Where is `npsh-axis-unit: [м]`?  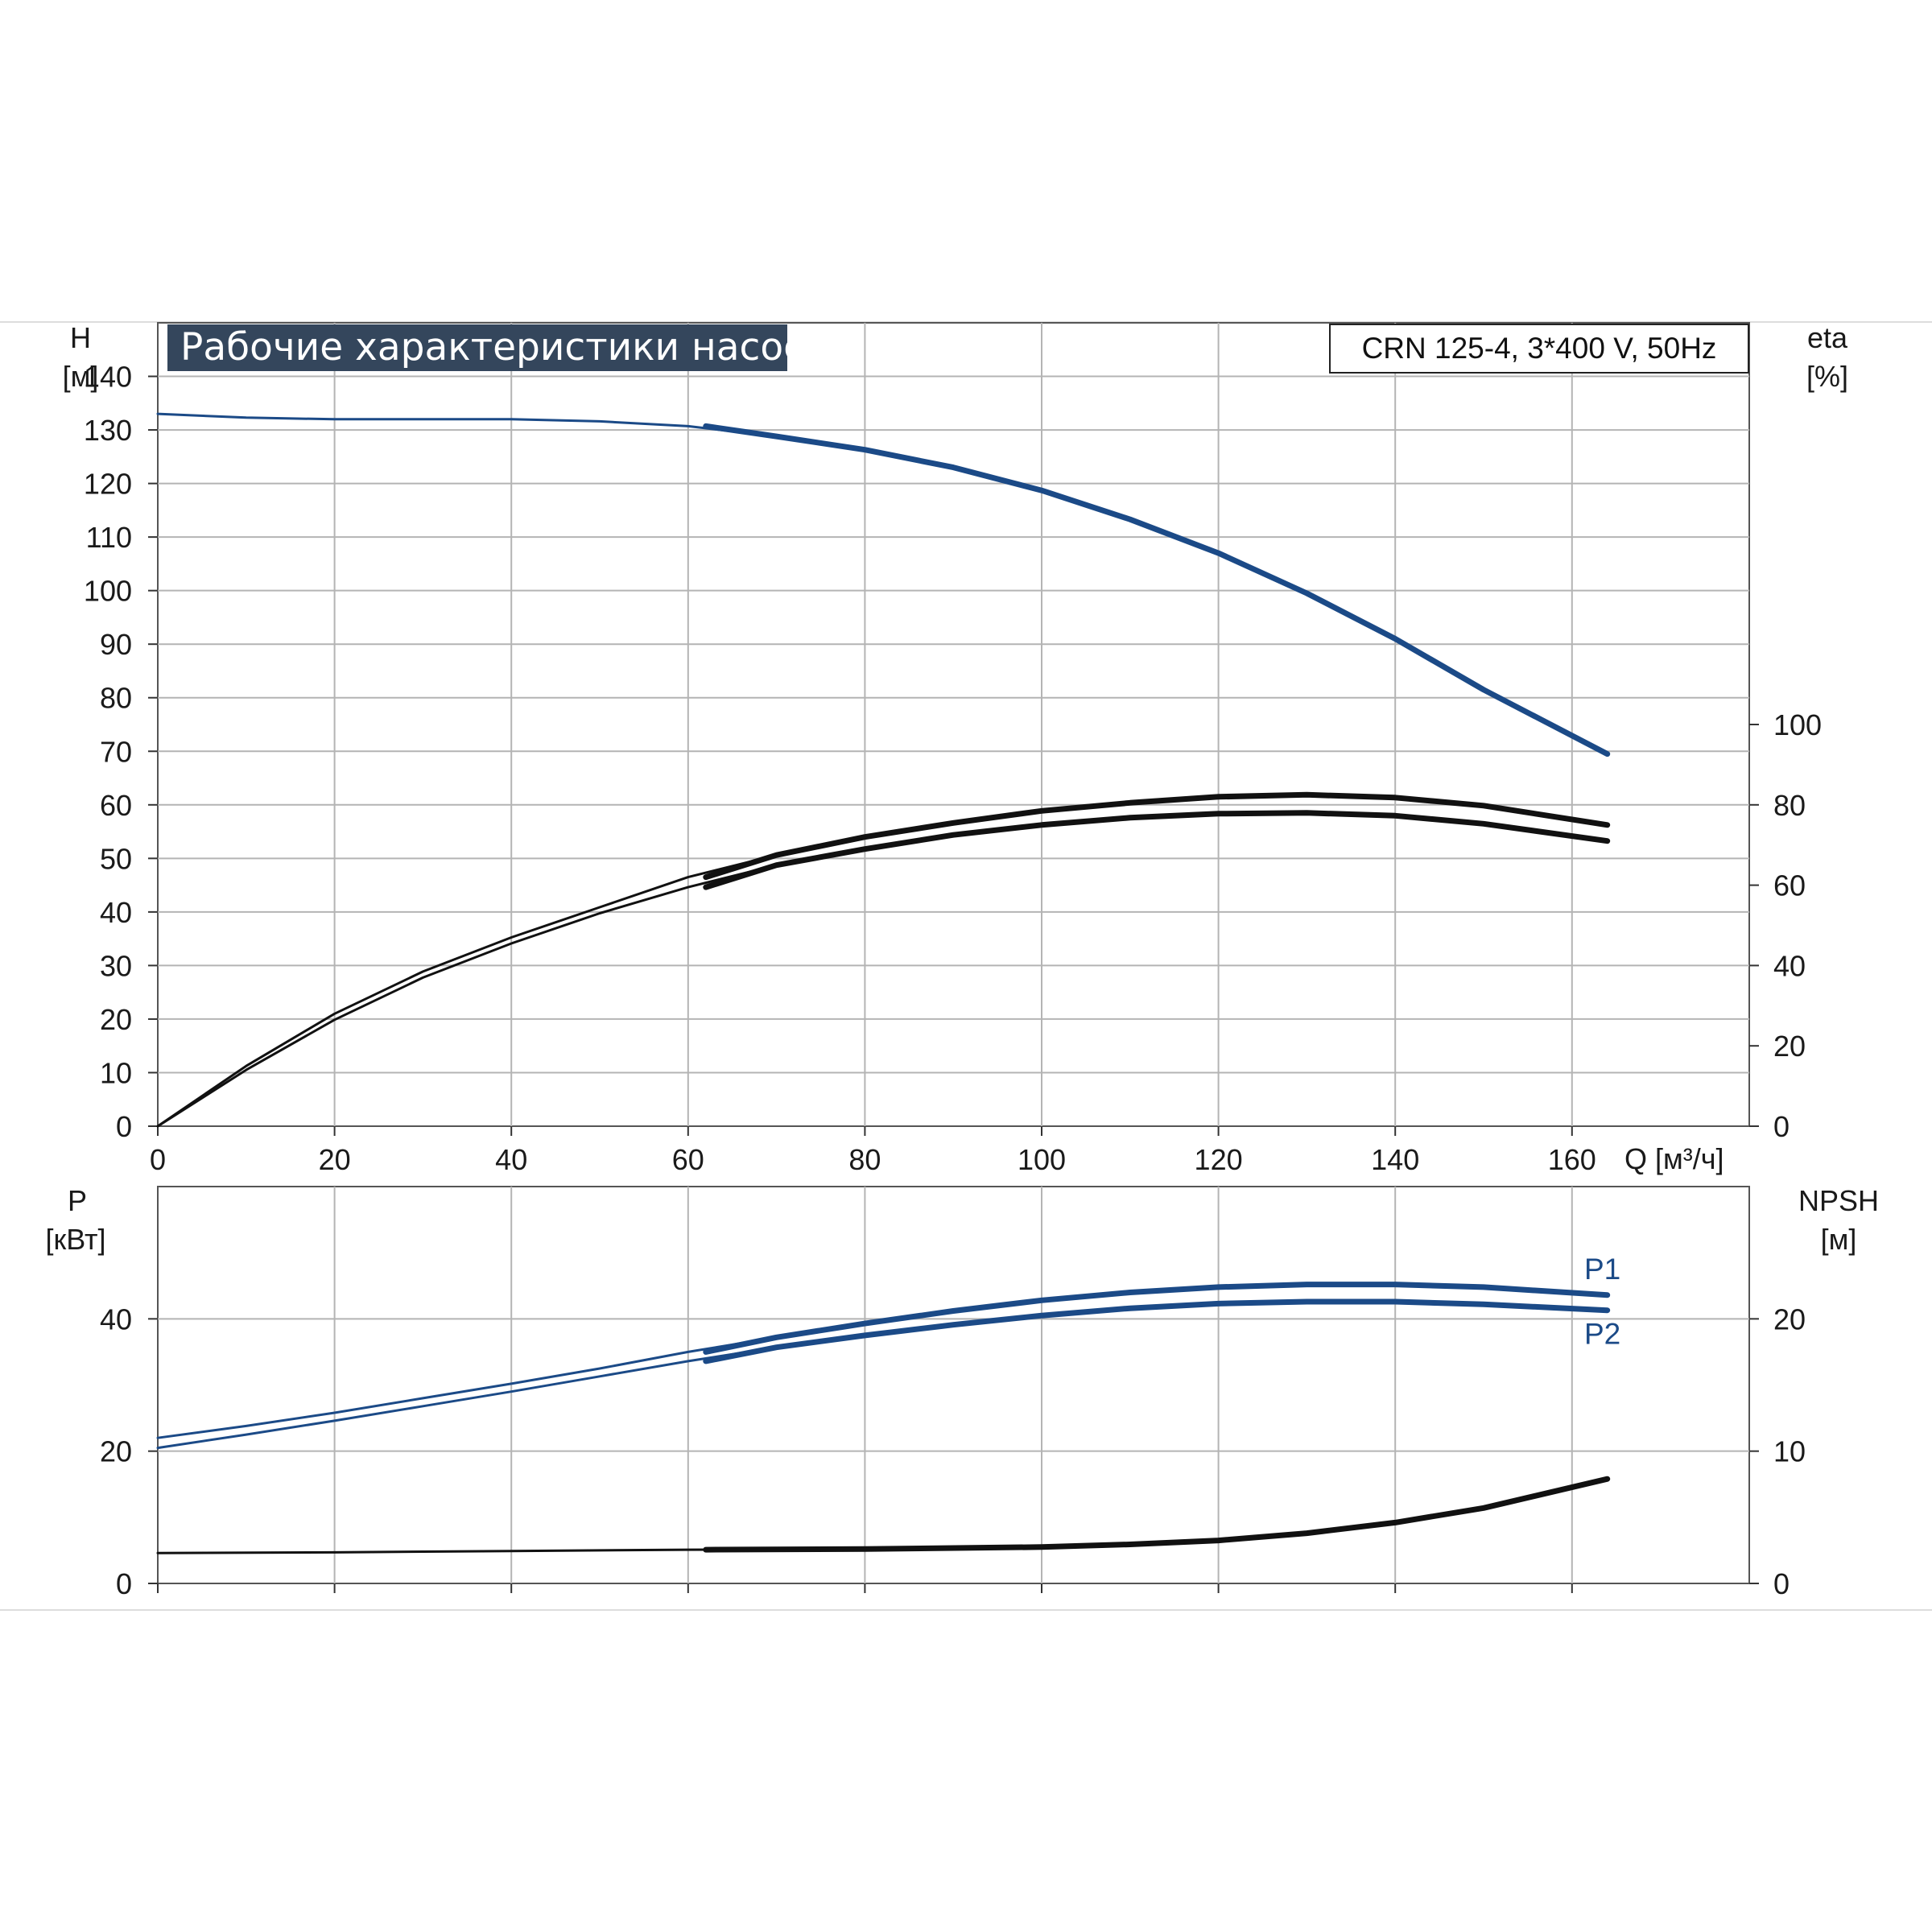 npsh-axis-unit: [м] is located at coordinates (1839, 1239).